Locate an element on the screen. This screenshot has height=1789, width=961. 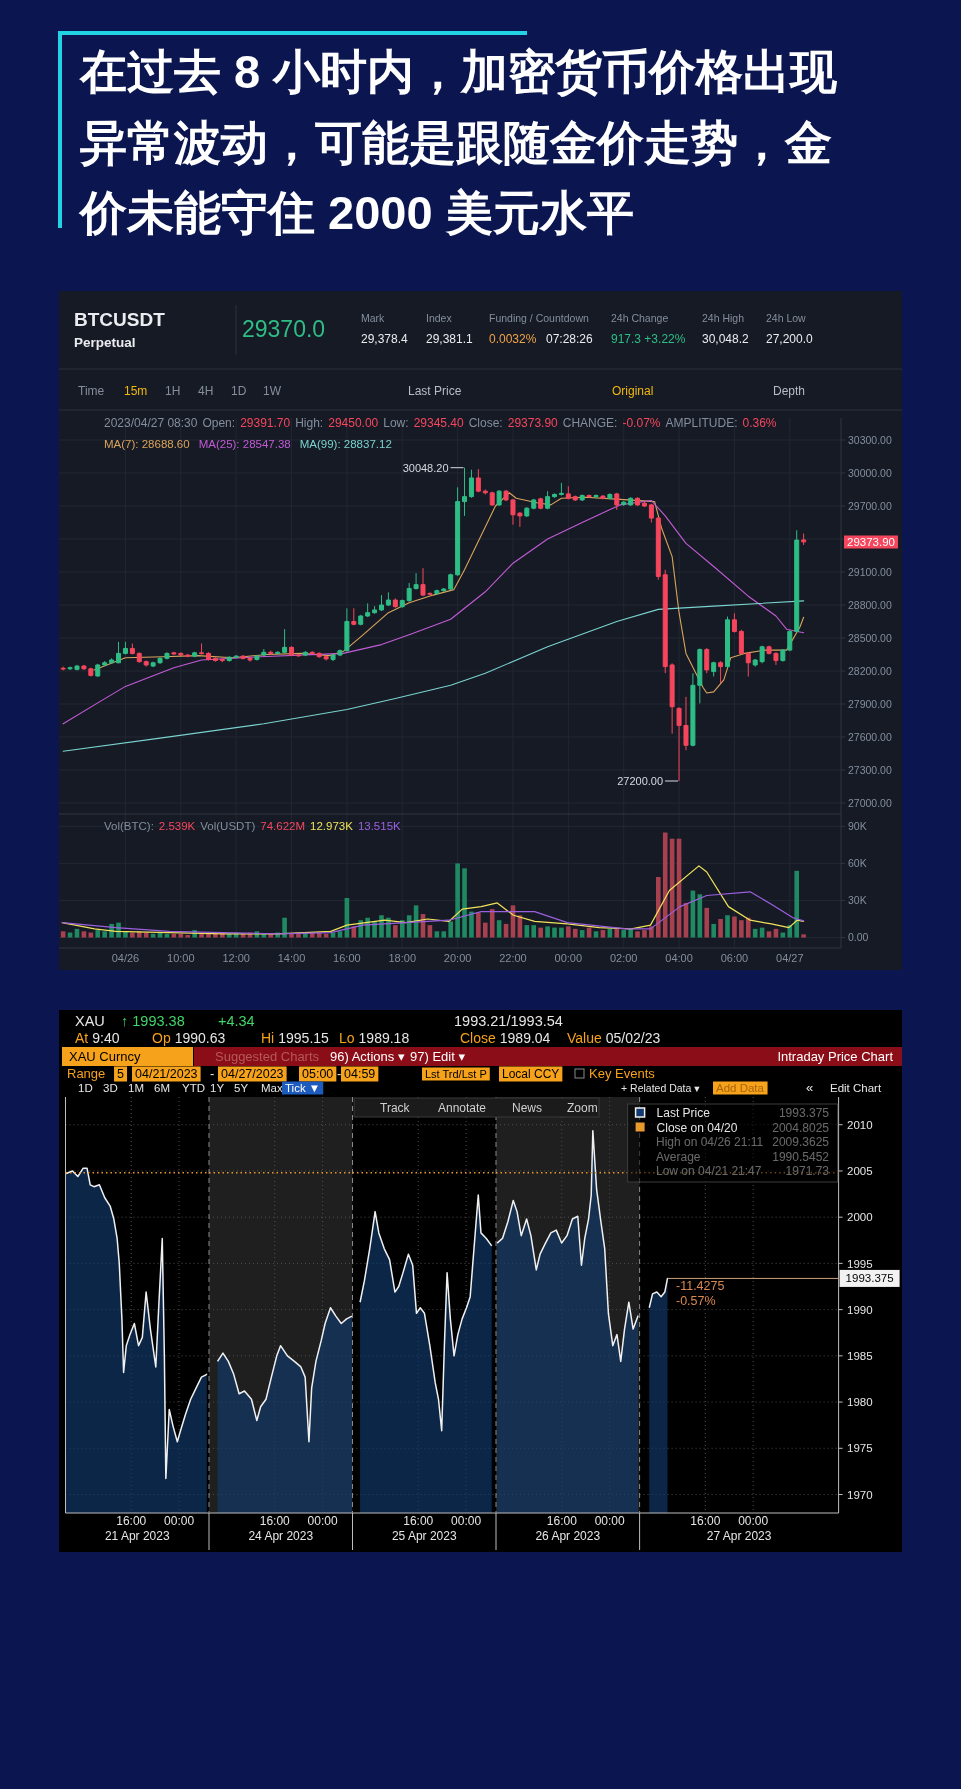
annotation: 29345.40 is located at coordinates (438, 423).